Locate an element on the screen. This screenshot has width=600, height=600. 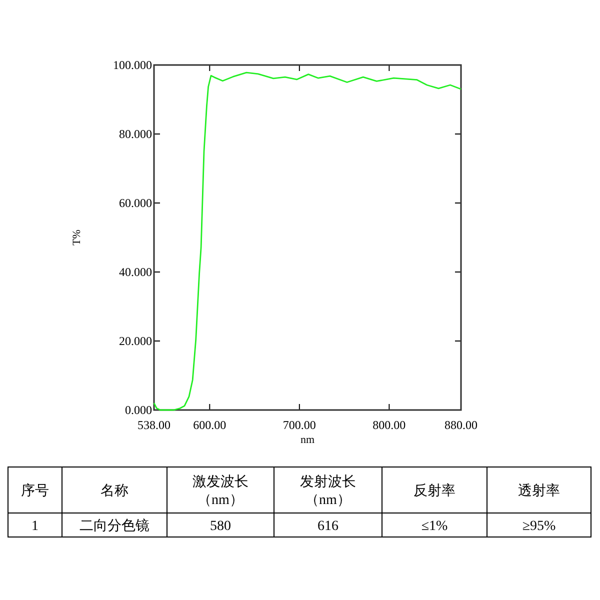
y-tick-label: 60.000 is located at coordinates (135, 203).